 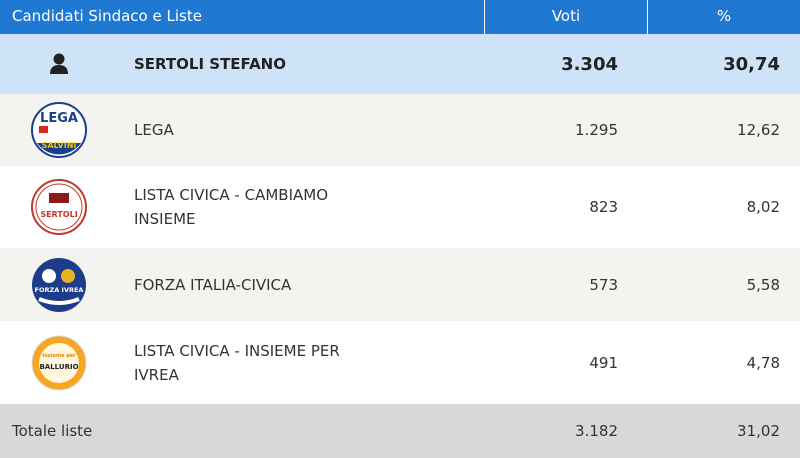 I want to click on header-candidates: Candidati Sindaco e Liste, so click(x=242, y=17).